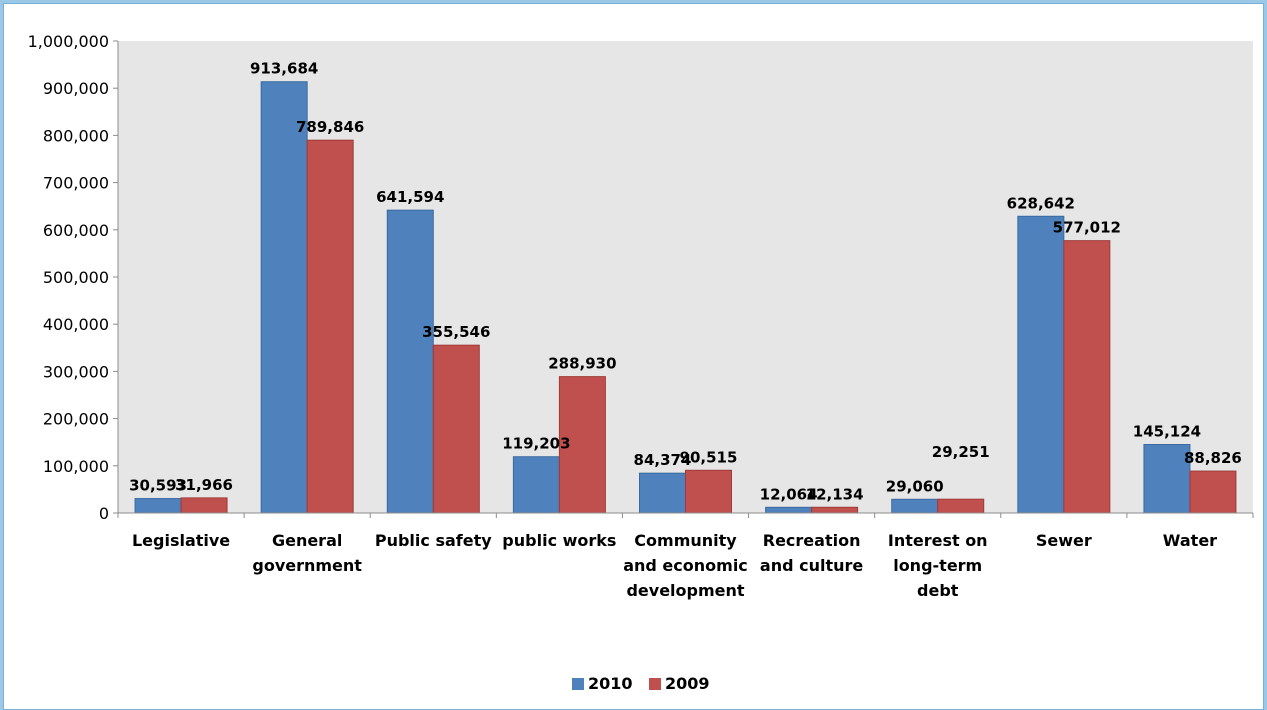 This screenshot has height=710, width=1267. What do you see at coordinates (1213, 458) in the screenshot?
I see `data-label-2009-8: 88,826` at bounding box center [1213, 458].